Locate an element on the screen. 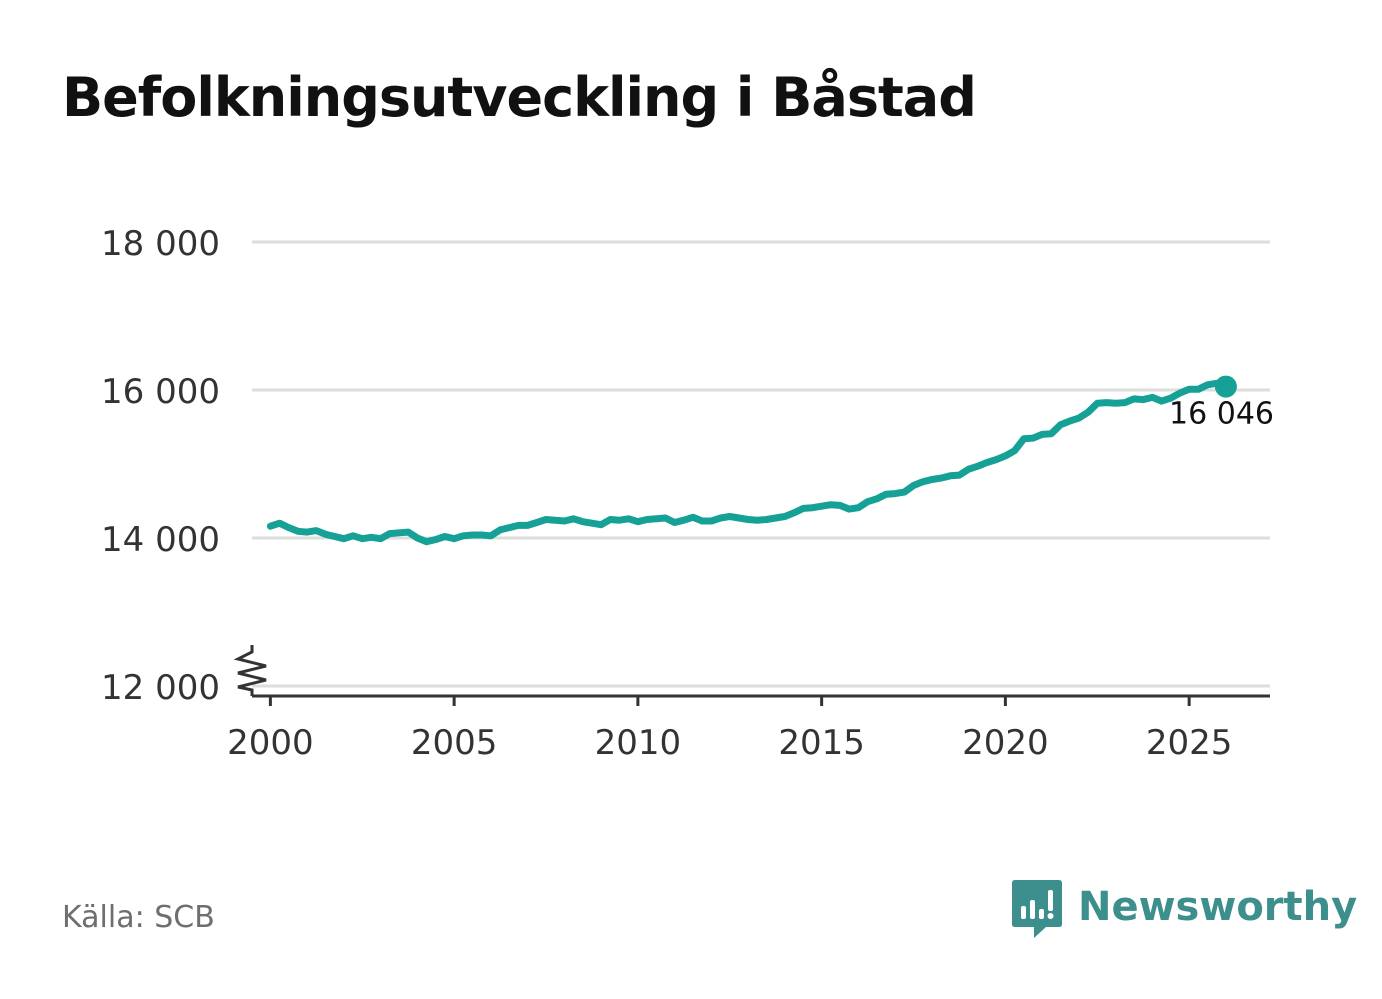 The width and height of the screenshot is (1382, 999). x-tick-label: 2015 is located at coordinates (821, 743).